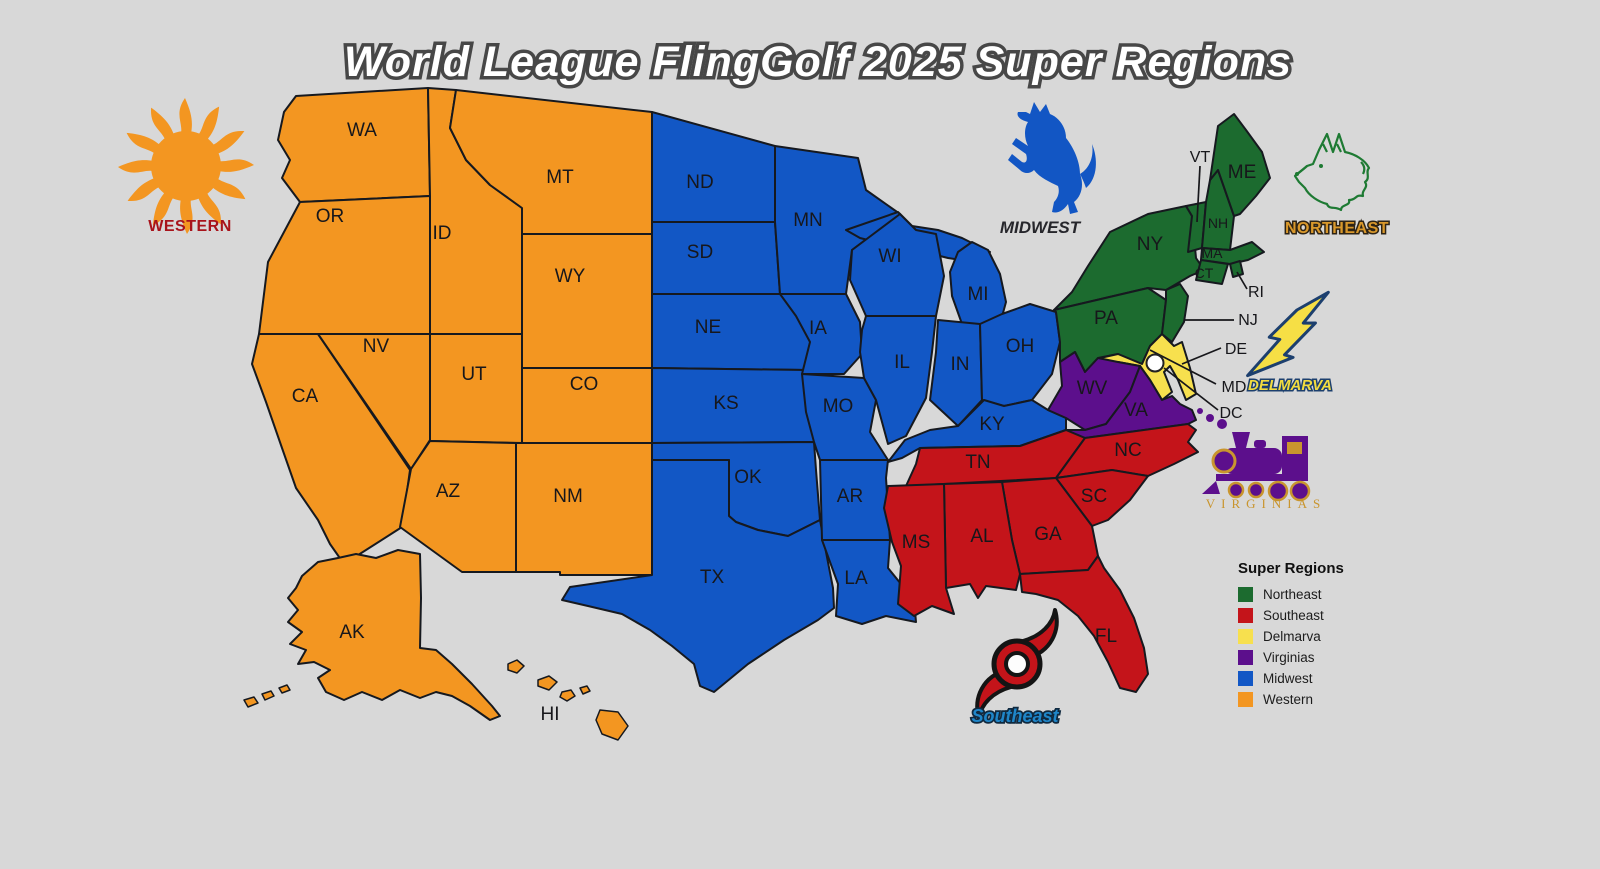  What do you see at coordinates (838, 406) in the screenshot?
I see `label-mo: MO` at bounding box center [838, 406].